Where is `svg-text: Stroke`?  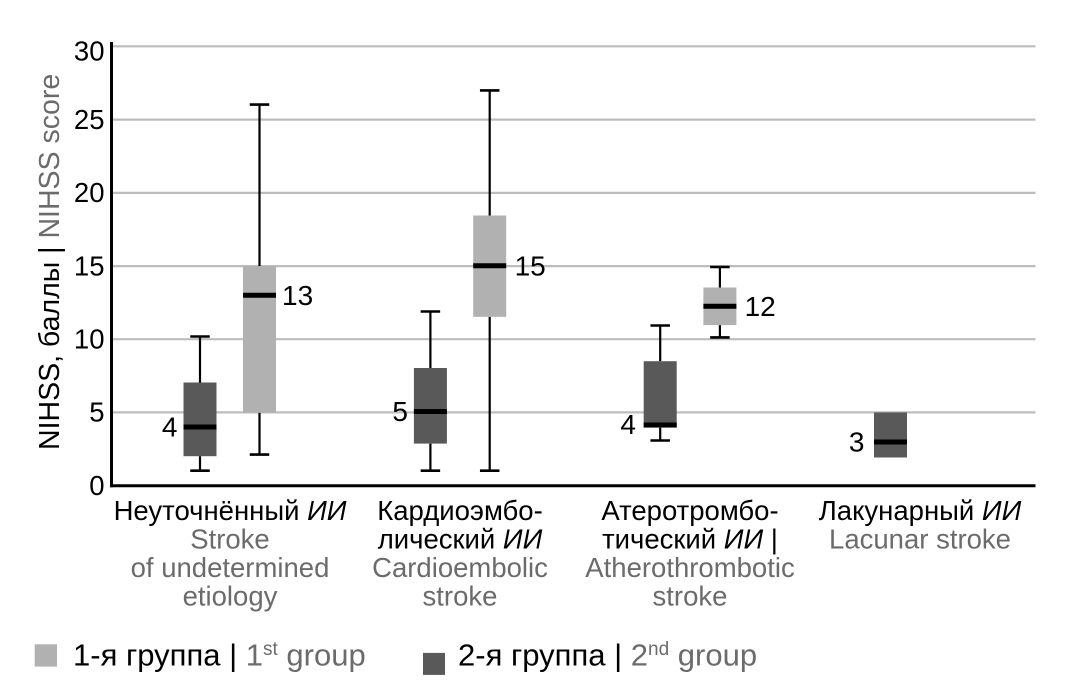 svg-text: Stroke is located at coordinates (229, 539).